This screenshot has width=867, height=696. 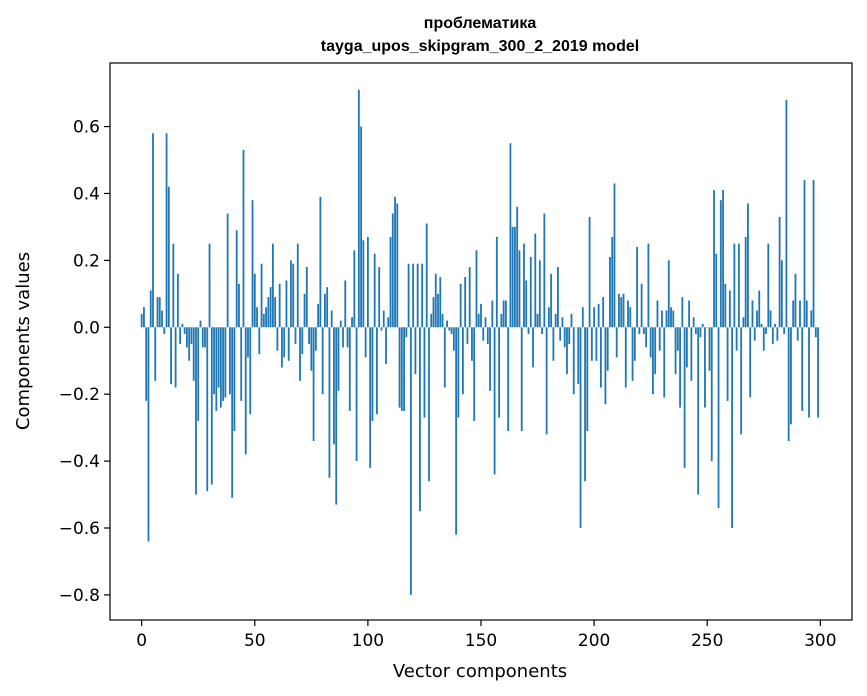 What do you see at coordinates (141, 641) in the screenshot?
I see `x-tick-label: 0` at bounding box center [141, 641].